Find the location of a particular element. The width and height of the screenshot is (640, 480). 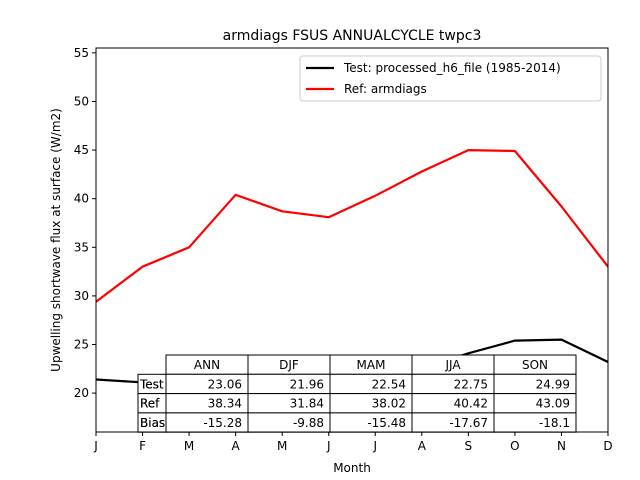

table-header-mam: MAM is located at coordinates (371, 365).